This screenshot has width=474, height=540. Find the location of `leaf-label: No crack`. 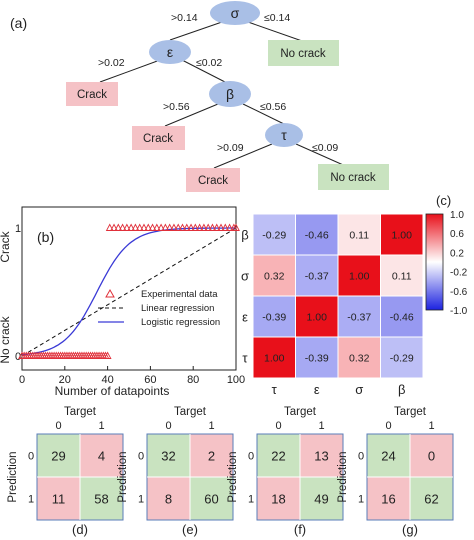

leaf-label: No crack is located at coordinates (303, 54).